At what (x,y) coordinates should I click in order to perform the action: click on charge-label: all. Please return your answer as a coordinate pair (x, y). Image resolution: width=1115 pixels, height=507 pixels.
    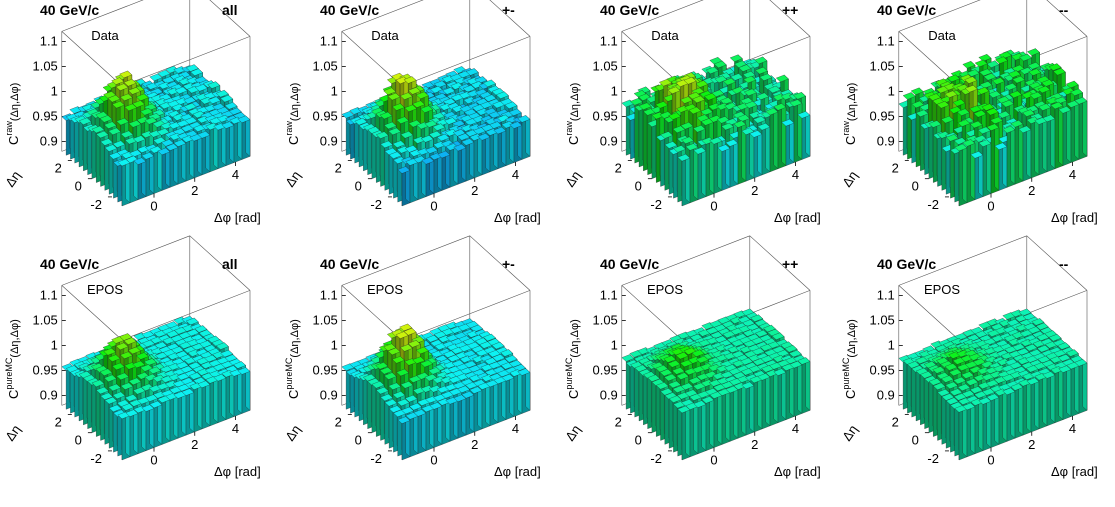
    Looking at the image, I should click on (230, 264).